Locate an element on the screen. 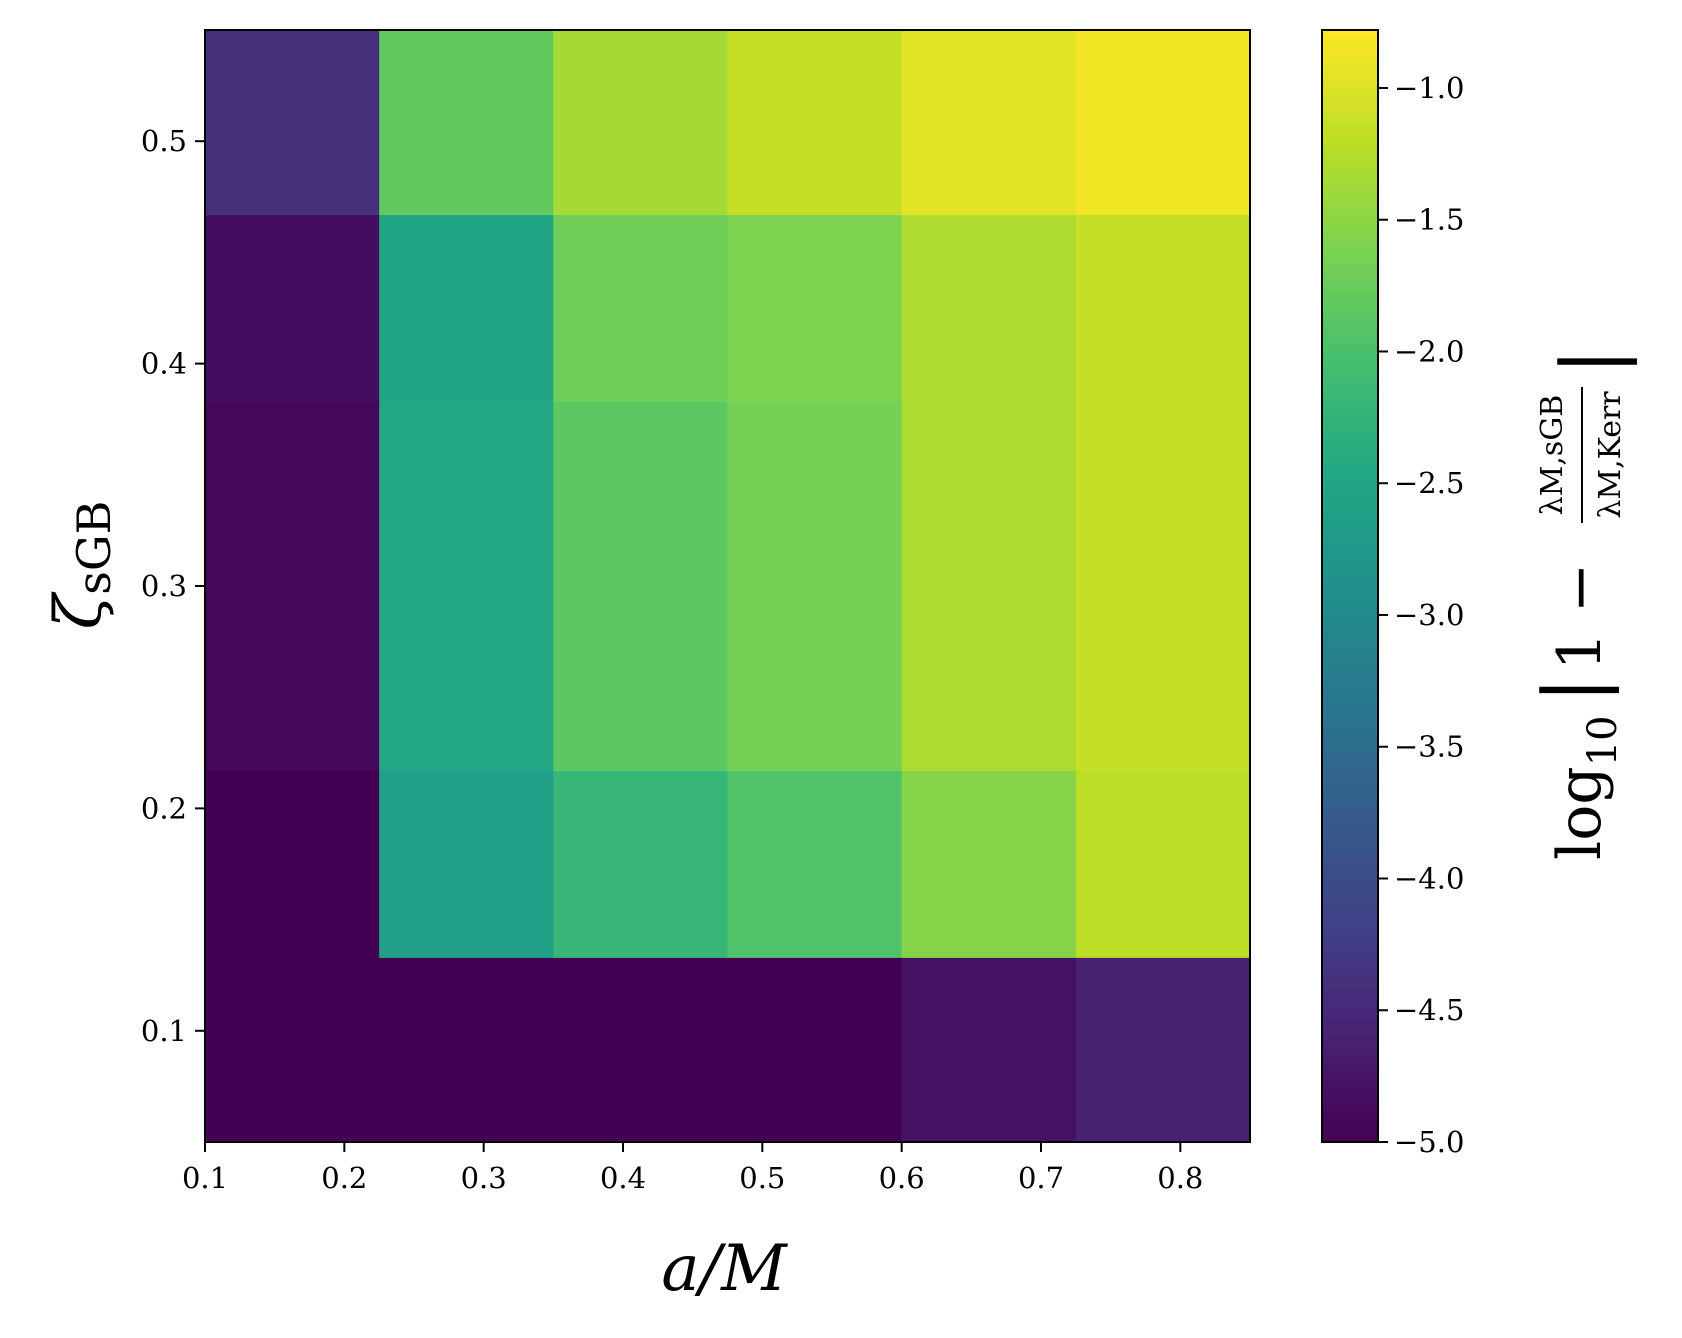 The image size is (1682, 1338). colorbar-ticks: −5.0 −4.5 −4.0 −3.5 −3.0 −2.5 −2.0 −1.5 −1.0 is located at coordinates (1421, 615).